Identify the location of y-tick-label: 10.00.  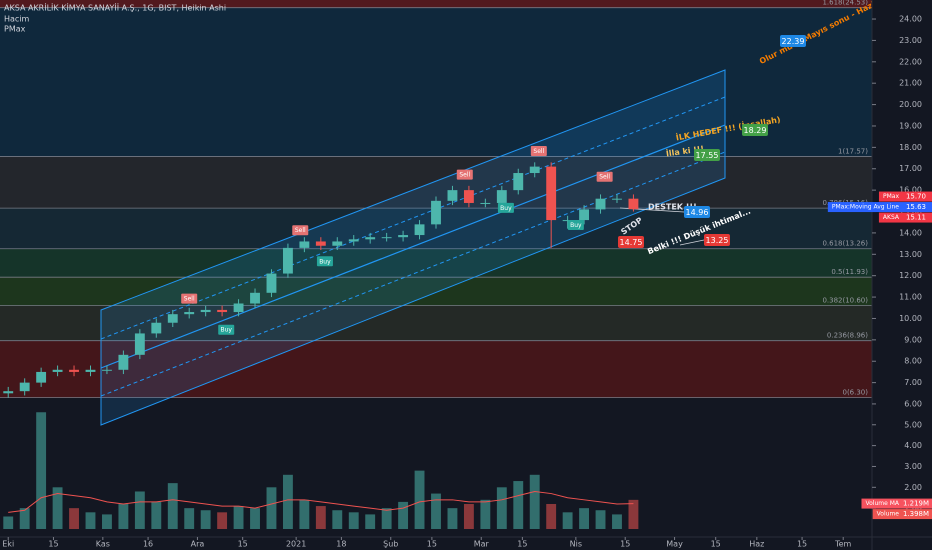
(910, 318).